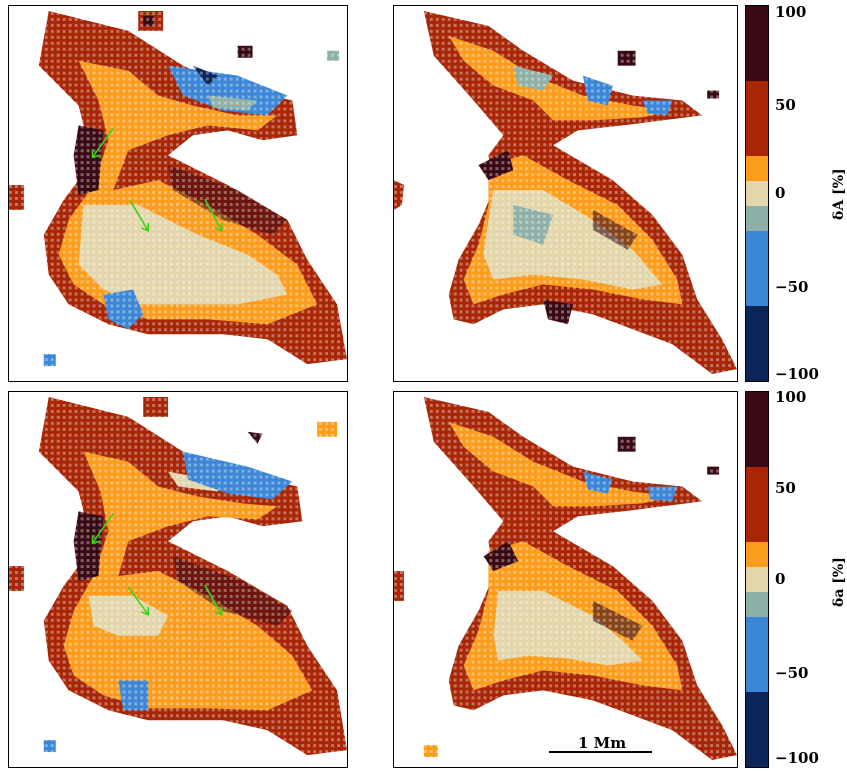  What do you see at coordinates (797, 758) in the screenshot?
I see `colorbar-bottom-tick: −100` at bounding box center [797, 758].